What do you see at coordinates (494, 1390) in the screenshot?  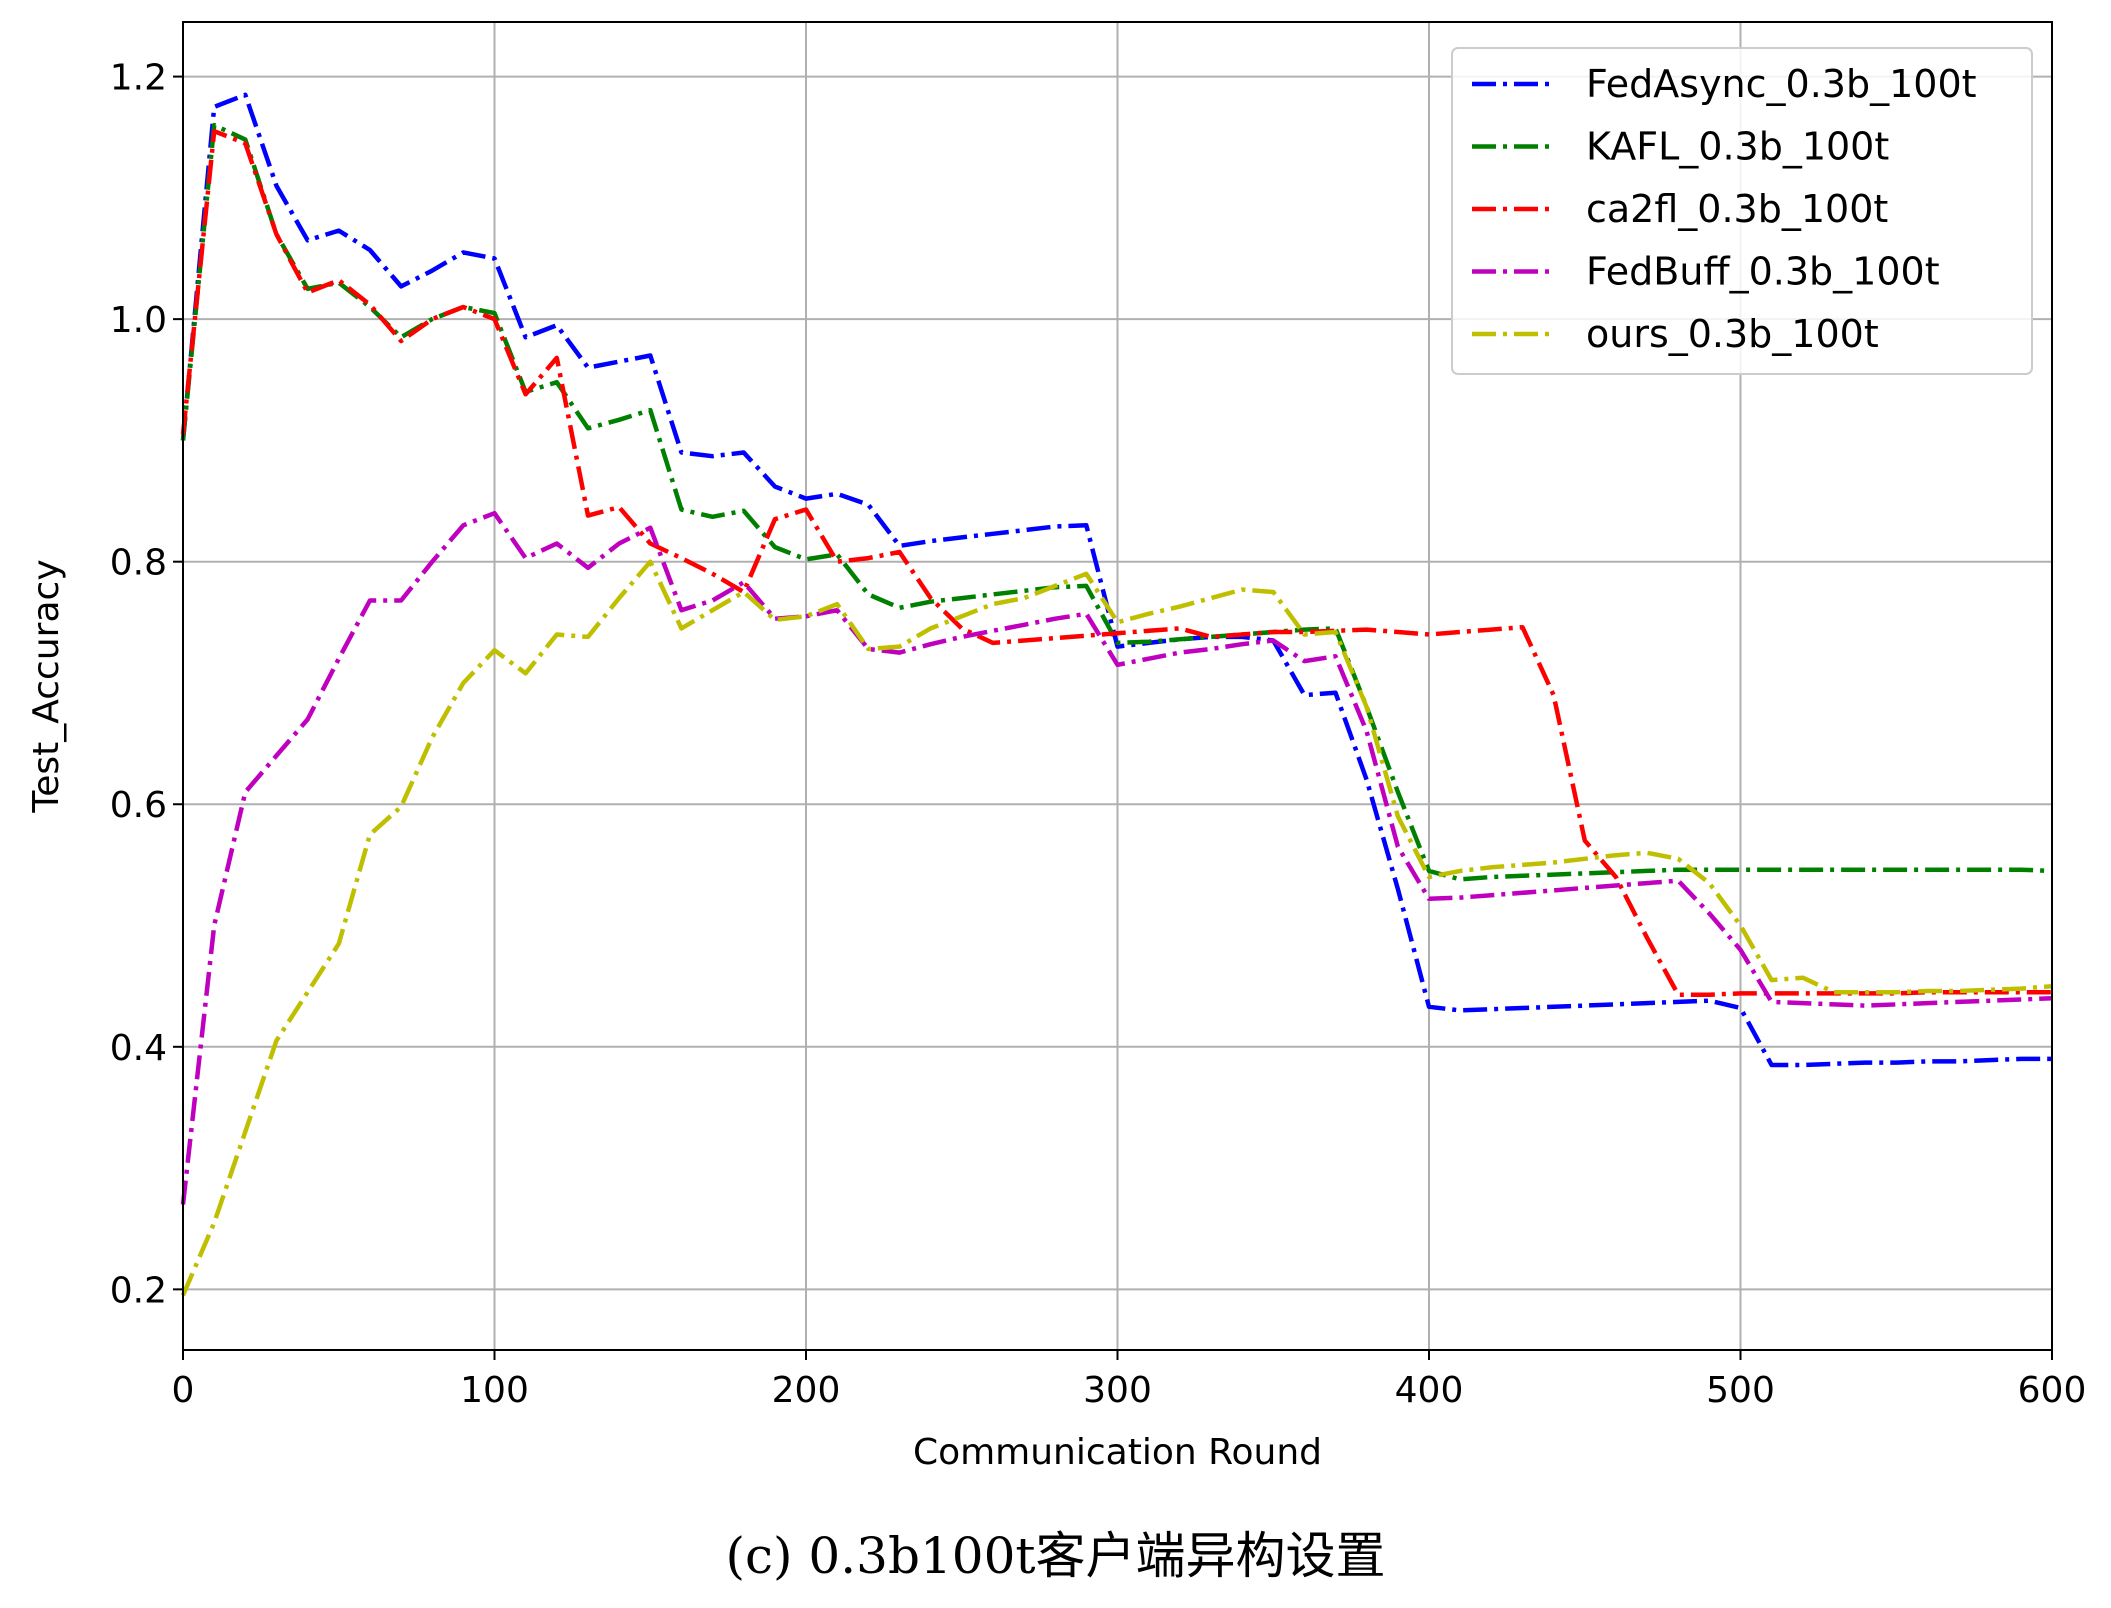 I see `x-tick-label: 100` at bounding box center [494, 1390].